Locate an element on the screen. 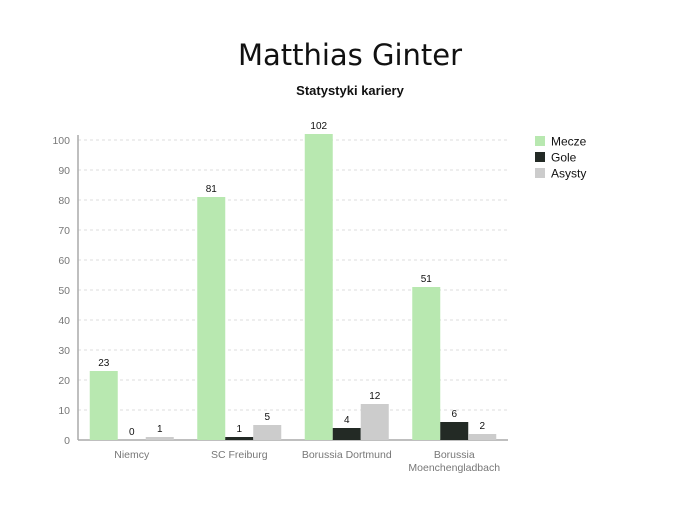 This screenshot has height=525, width=700. y-tick-label: 90 is located at coordinates (64, 171).